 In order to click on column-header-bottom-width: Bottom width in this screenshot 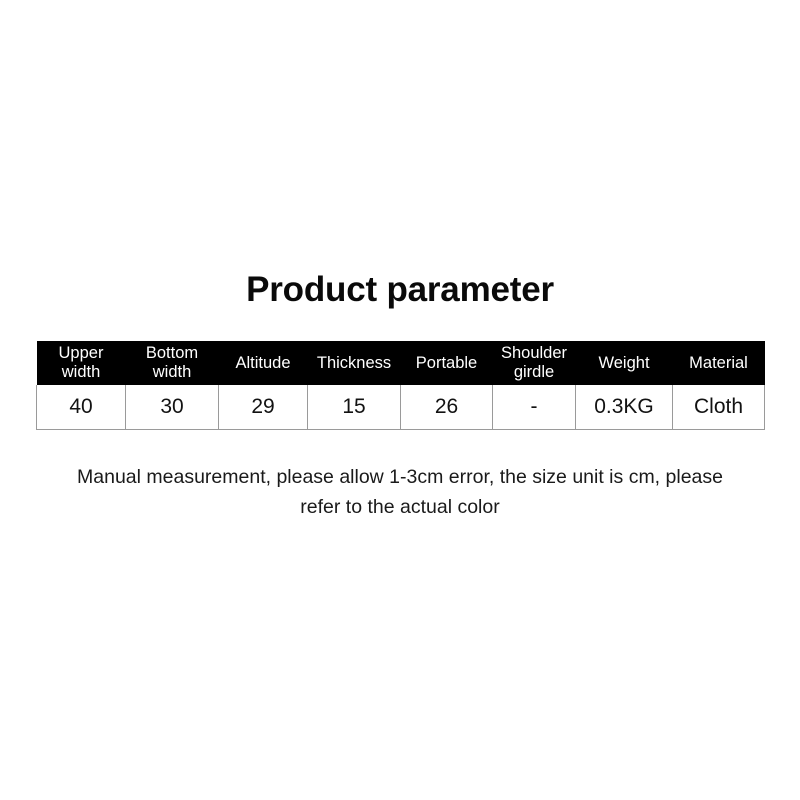, I will do `click(172, 363)`.